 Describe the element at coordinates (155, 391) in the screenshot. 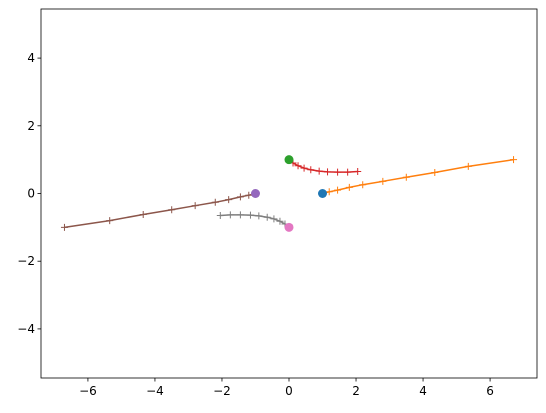

I see `x-tick-label-1: −4` at that location.